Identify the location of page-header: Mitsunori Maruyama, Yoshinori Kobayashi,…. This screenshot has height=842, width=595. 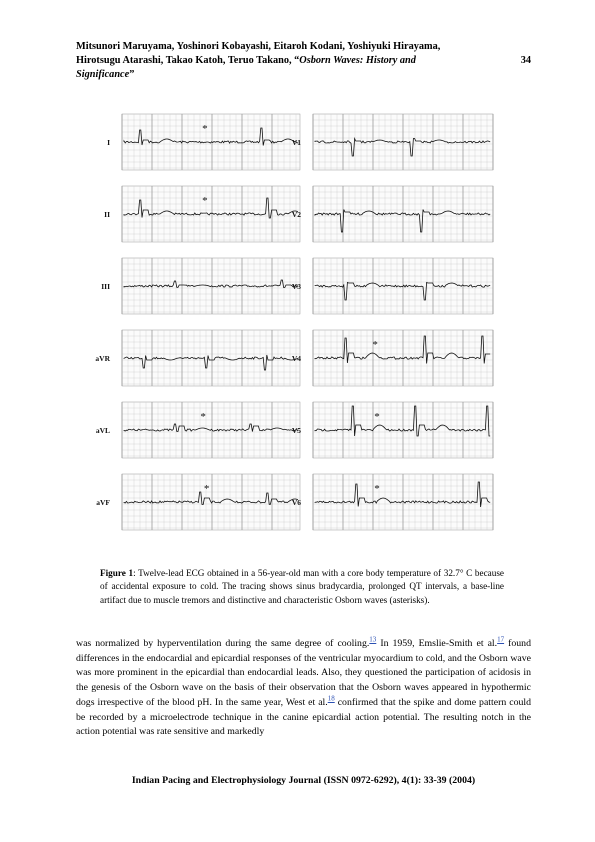
(303, 61).